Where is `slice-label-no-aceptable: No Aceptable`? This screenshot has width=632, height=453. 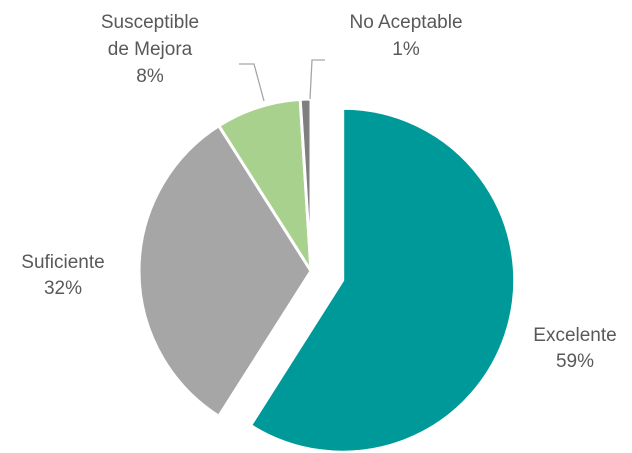
slice-label-no-aceptable: No Aceptable is located at coordinates (405, 22).